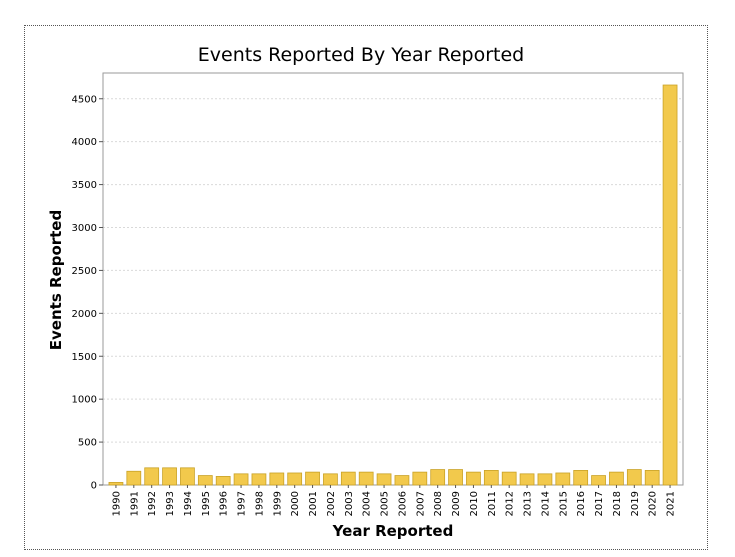  What do you see at coordinates (509, 478) in the screenshot?
I see `bar-2012` at bounding box center [509, 478].